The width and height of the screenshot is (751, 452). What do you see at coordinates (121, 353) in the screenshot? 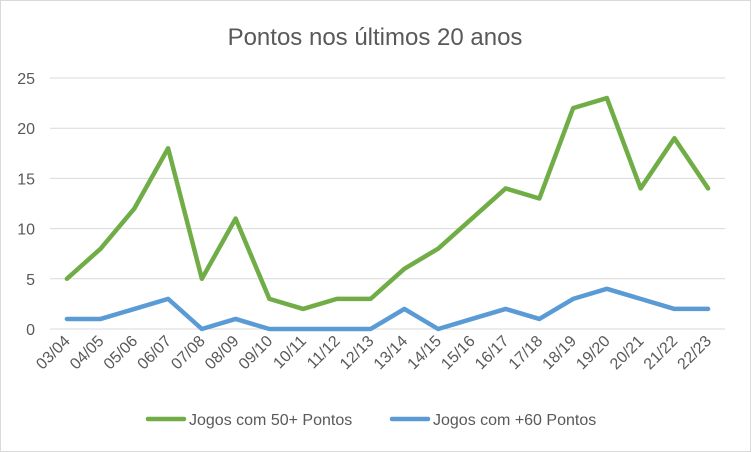
I see `x-tick-label: 05/06` at bounding box center [121, 353].